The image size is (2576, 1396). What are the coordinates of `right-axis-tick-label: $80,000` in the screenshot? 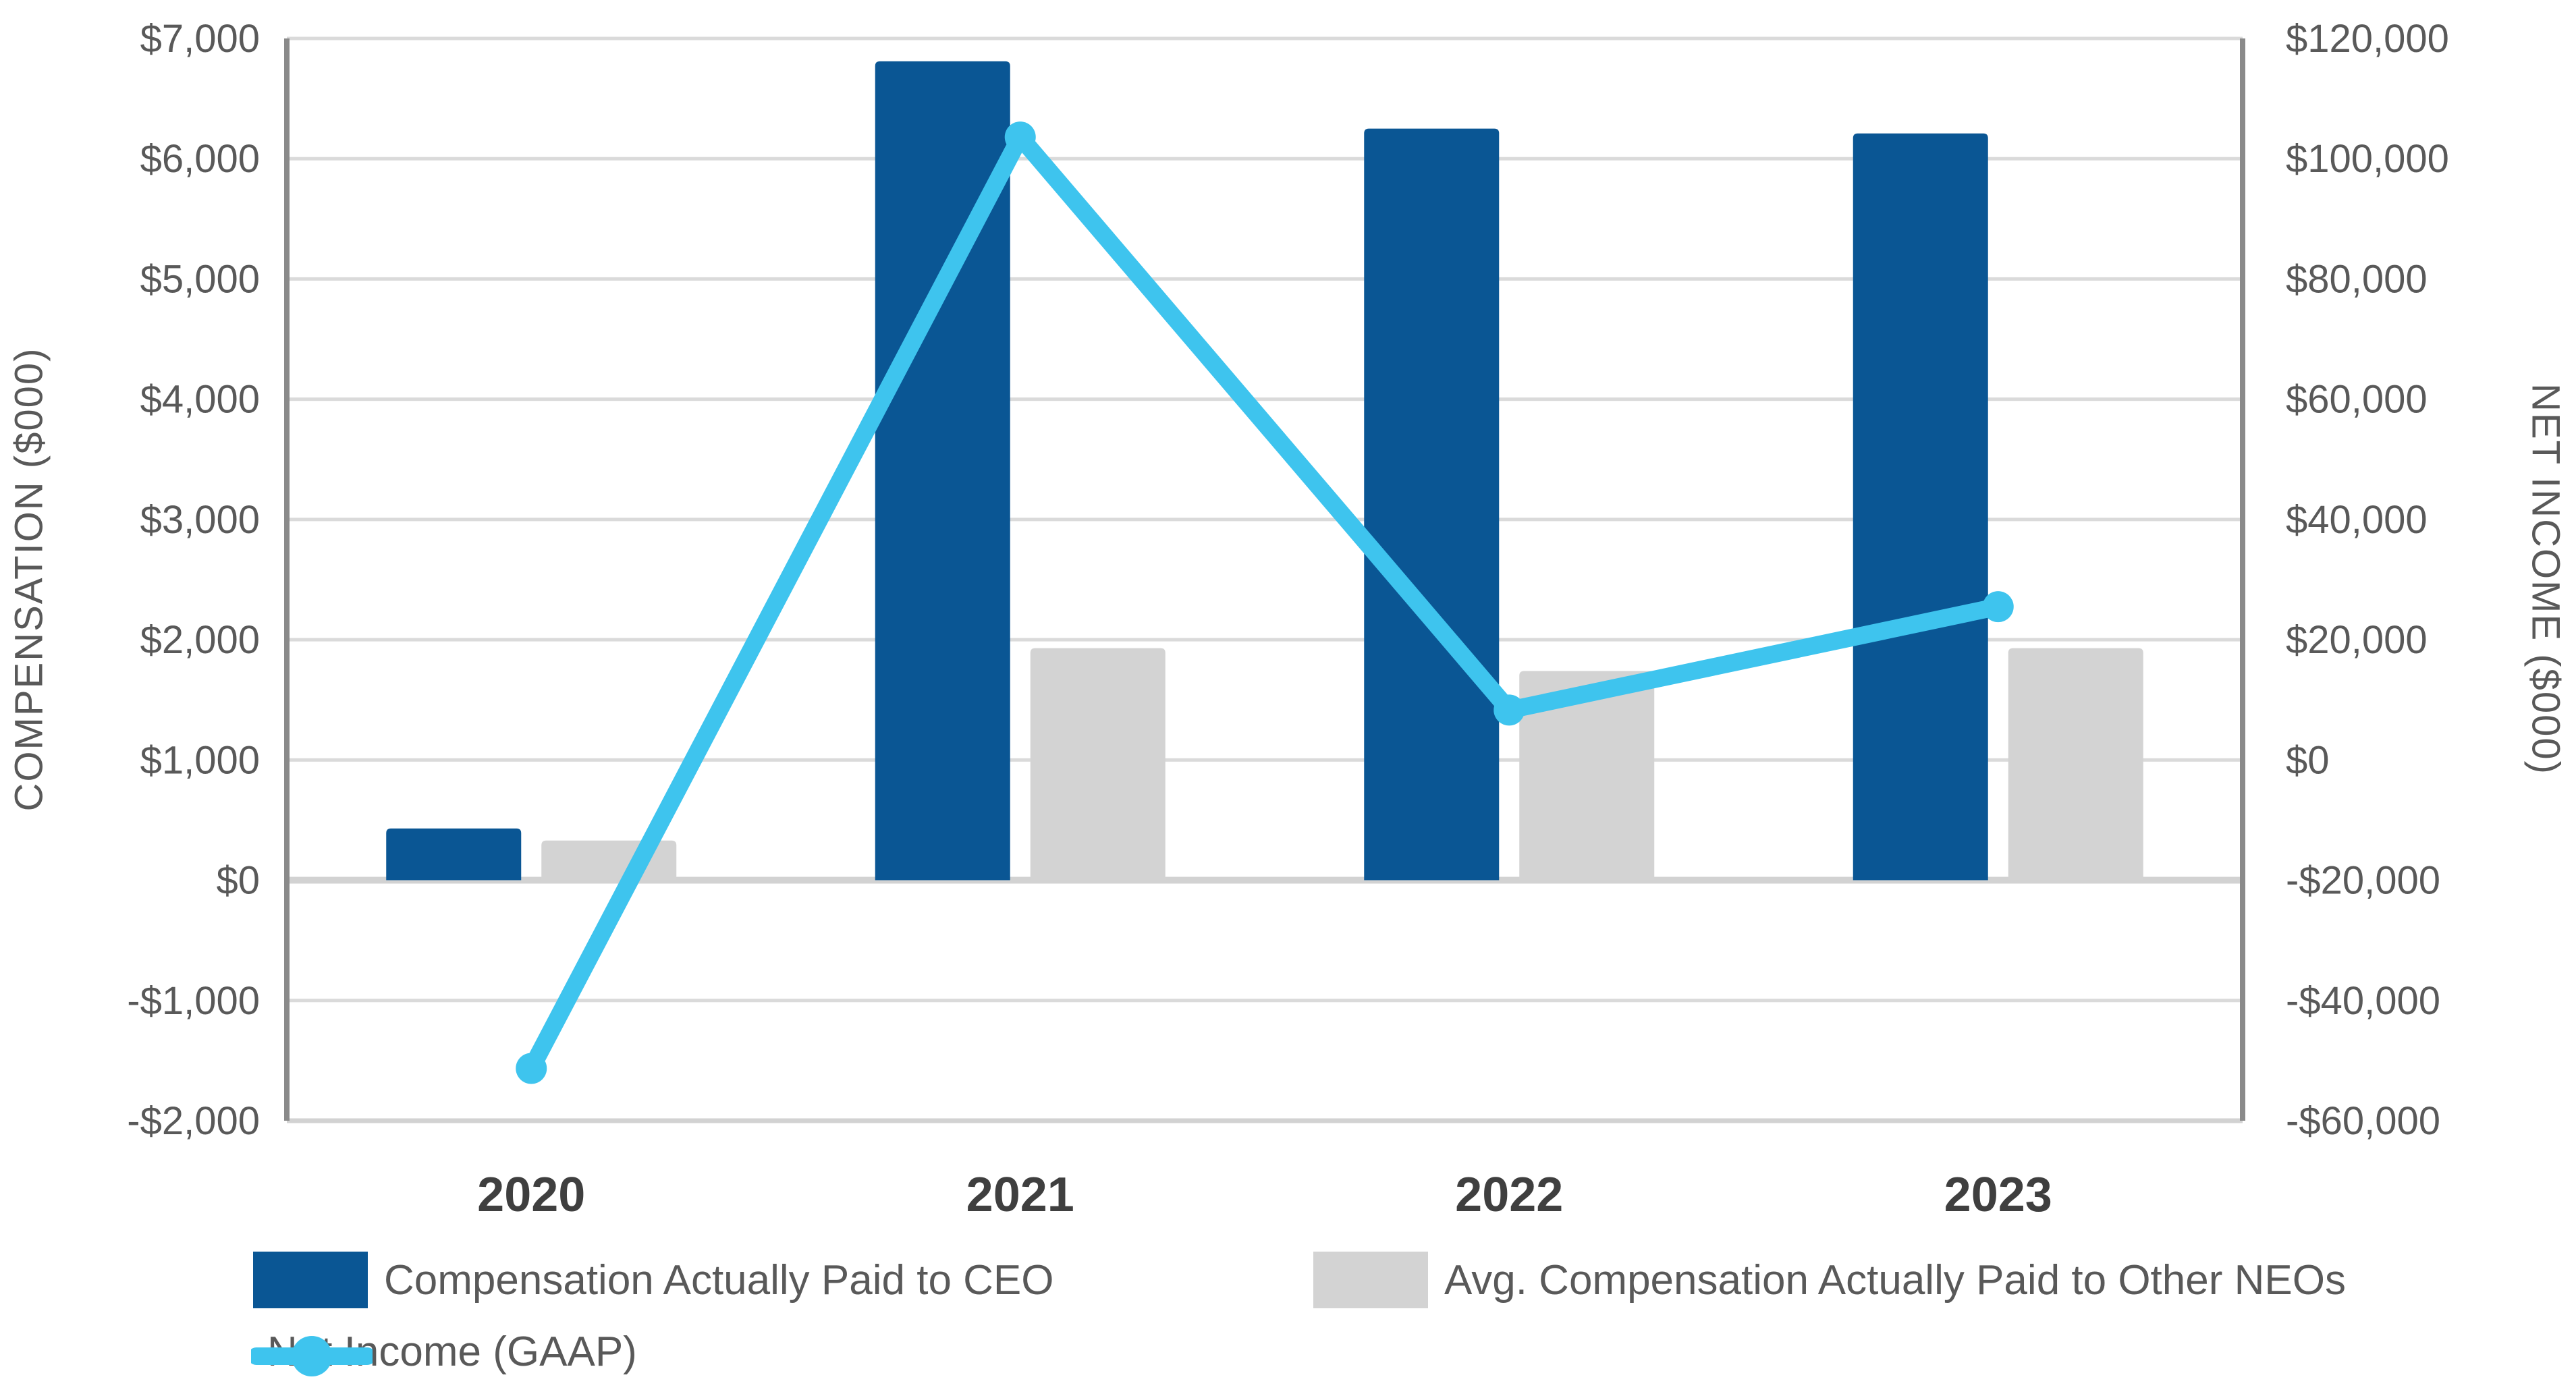 It's located at (2357, 279).